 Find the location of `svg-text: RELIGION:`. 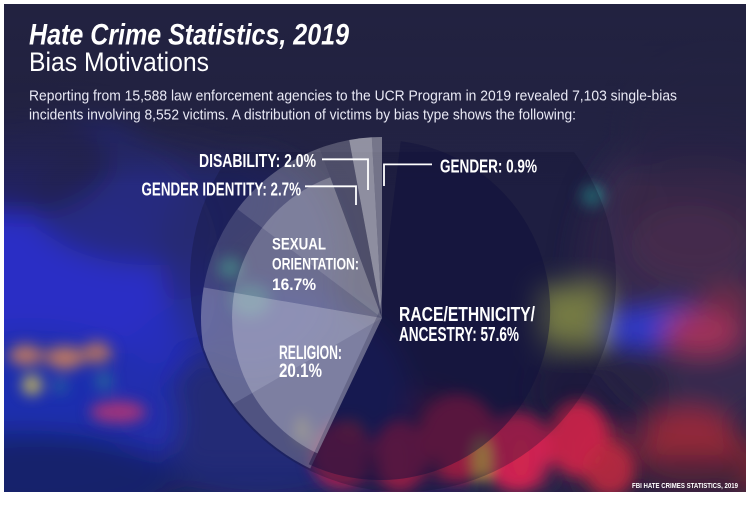

svg-text: RELIGION: is located at coordinates (310, 353).